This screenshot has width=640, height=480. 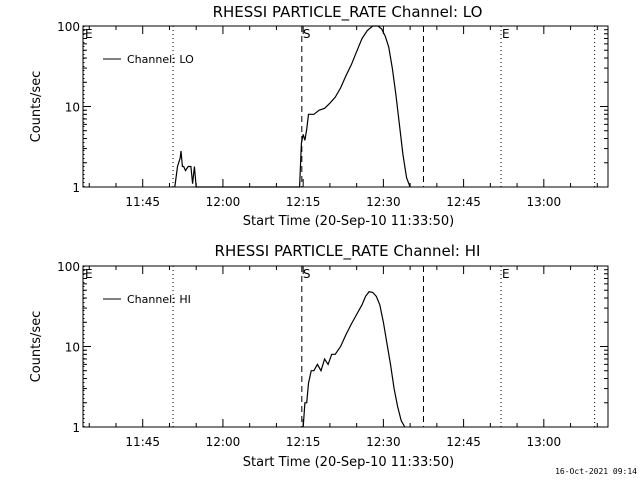 I want to click on chart-title: RHESSI PARTICLE_RATE Channel: LO, so click(x=348, y=12).